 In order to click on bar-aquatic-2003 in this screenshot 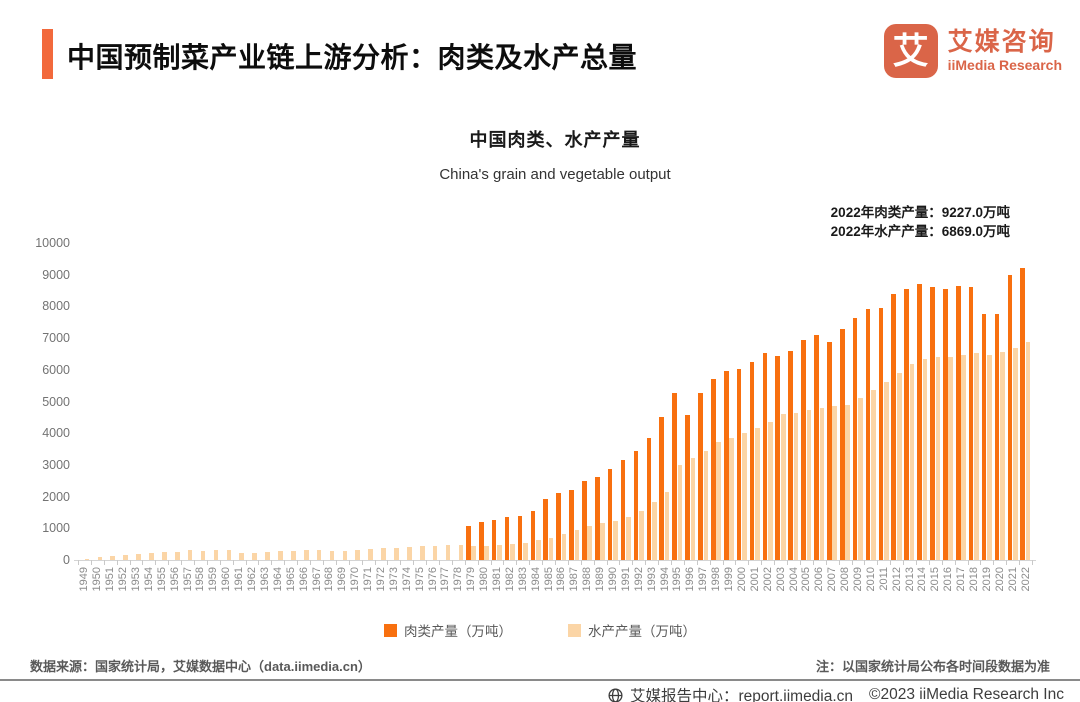, I will do `click(783, 487)`.